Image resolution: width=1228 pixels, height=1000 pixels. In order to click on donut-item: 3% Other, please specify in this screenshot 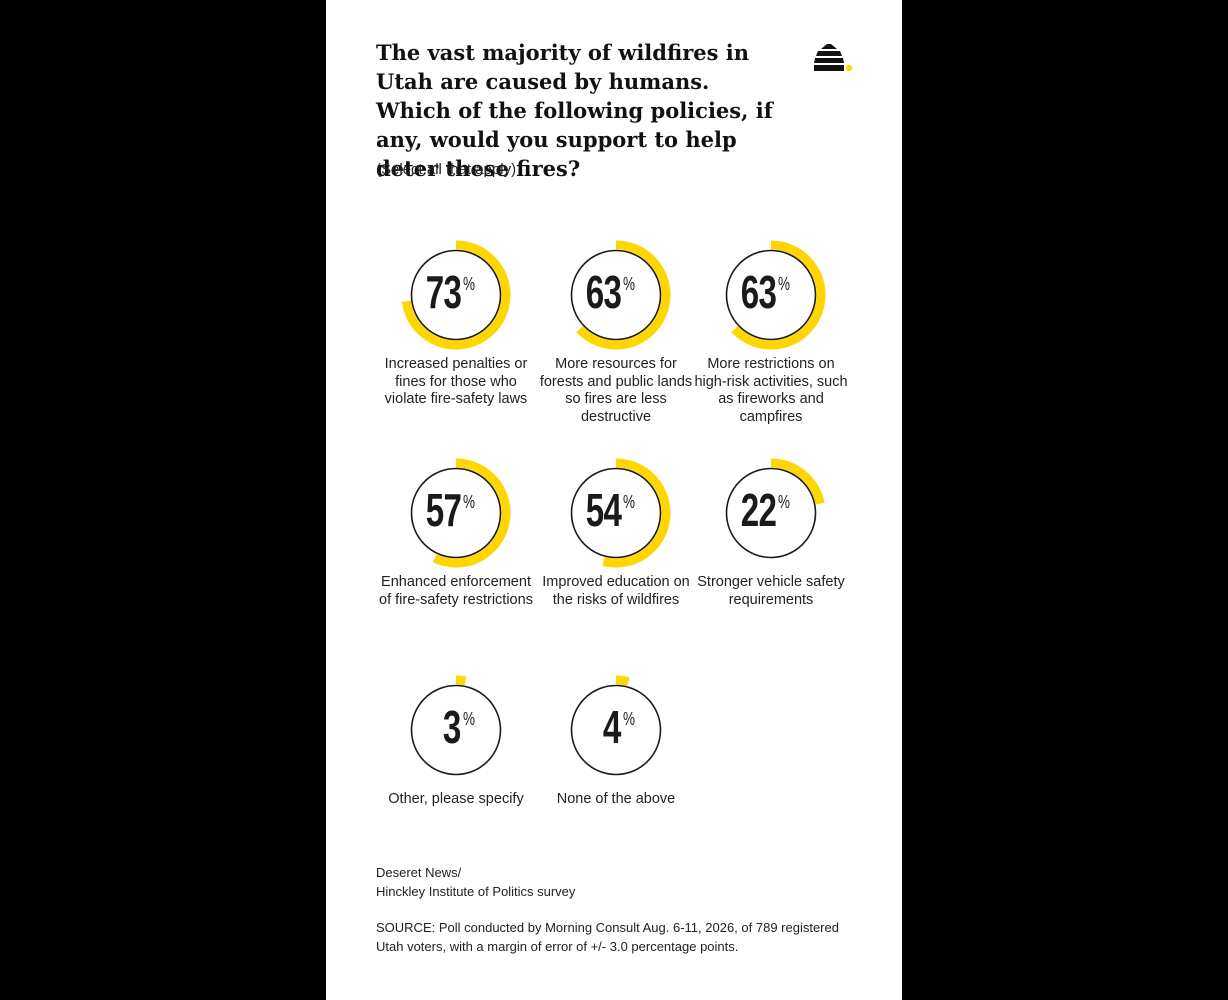, I will do `click(456, 763)`.